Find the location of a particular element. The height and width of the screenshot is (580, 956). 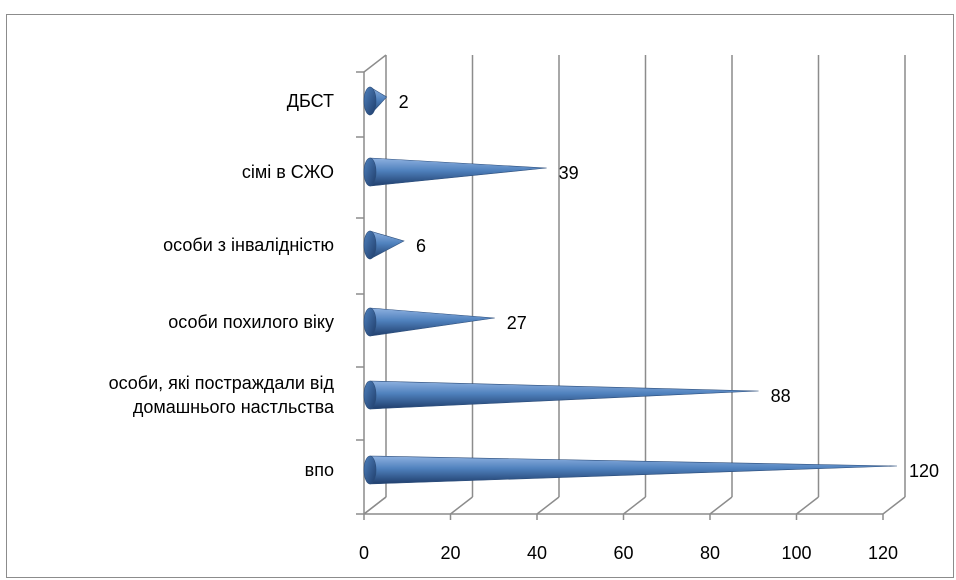

data-label: 39 is located at coordinates (569, 173).